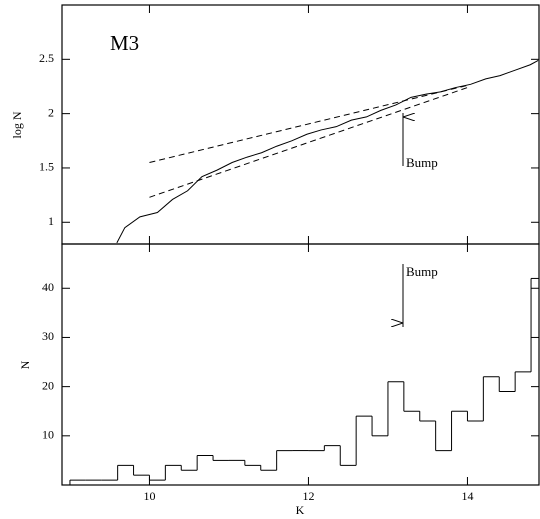 The image size is (540, 519). What do you see at coordinates (46, 167) in the screenshot?
I see `y-tick-label: 1.5` at bounding box center [46, 167].